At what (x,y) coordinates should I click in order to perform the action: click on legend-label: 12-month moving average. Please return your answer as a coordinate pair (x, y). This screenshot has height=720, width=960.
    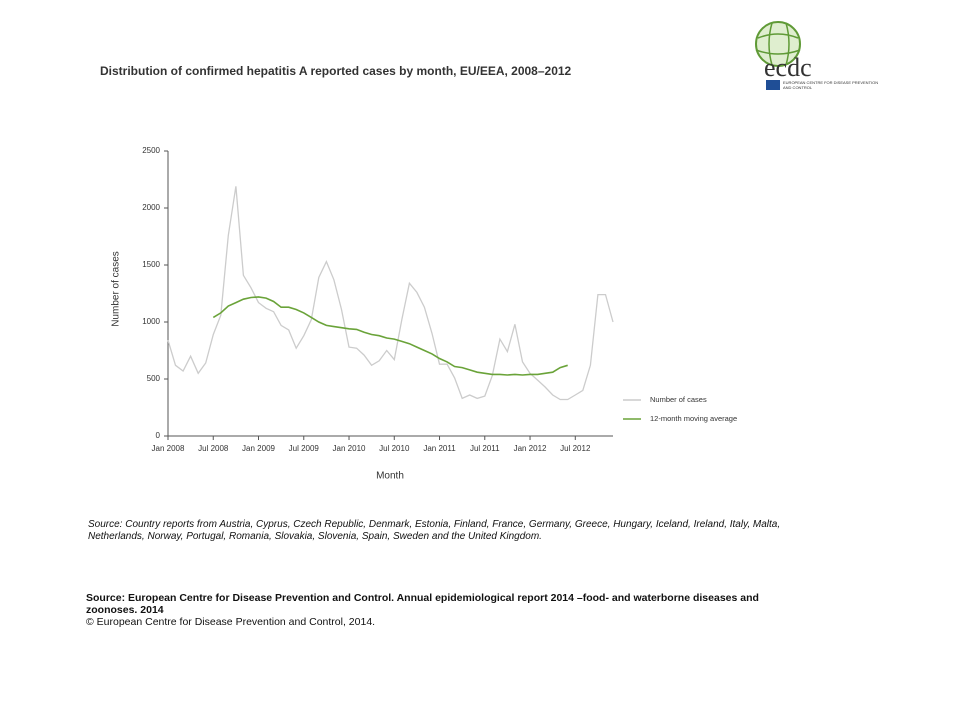
    Looking at the image, I should click on (693, 418).